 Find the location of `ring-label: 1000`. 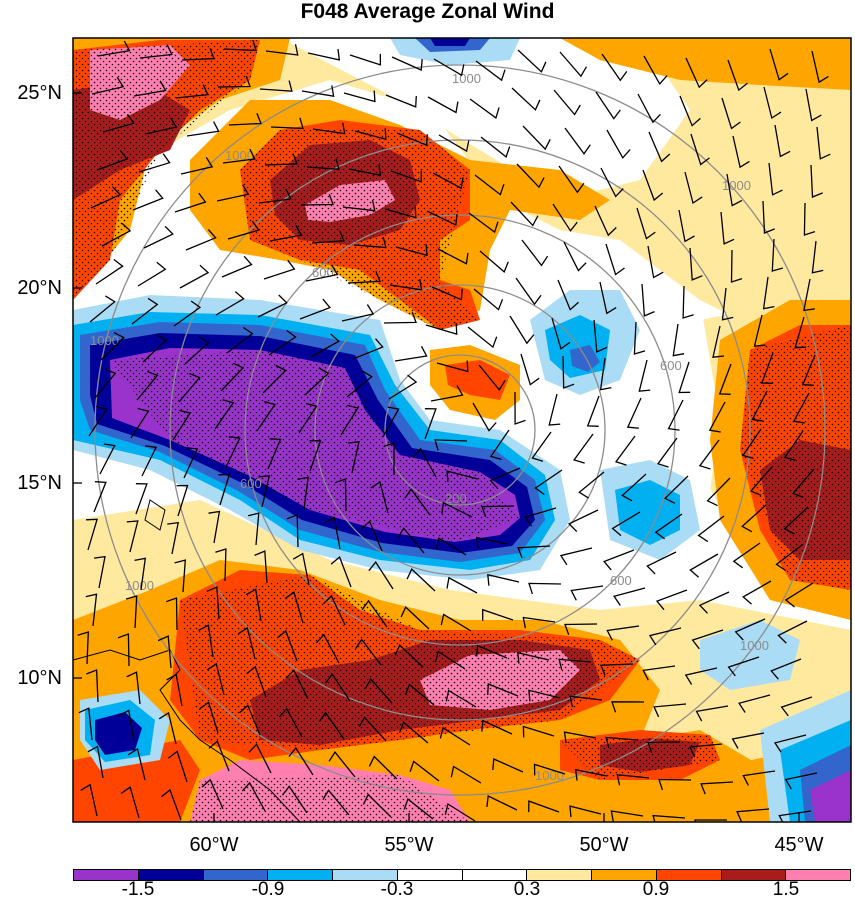

ring-label: 1000 is located at coordinates (736, 185).